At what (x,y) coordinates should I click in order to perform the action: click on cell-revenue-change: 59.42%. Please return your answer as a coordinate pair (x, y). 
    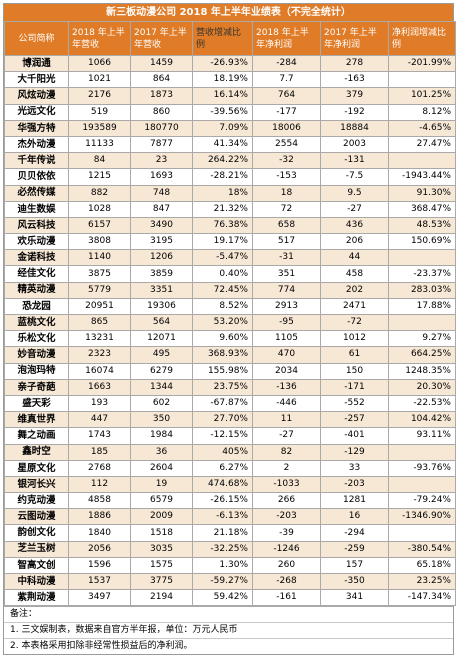
    Looking at the image, I should click on (222, 598).